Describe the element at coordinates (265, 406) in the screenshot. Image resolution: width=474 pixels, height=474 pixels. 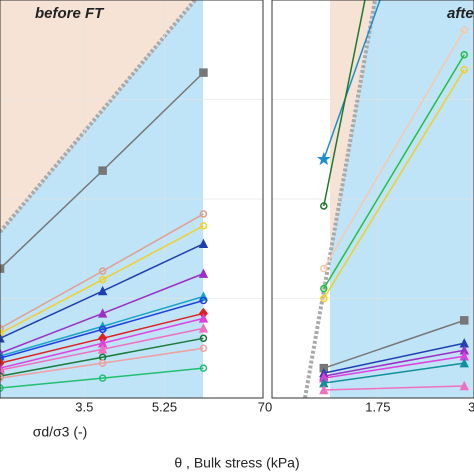
I see `annotation: 70` at that location.